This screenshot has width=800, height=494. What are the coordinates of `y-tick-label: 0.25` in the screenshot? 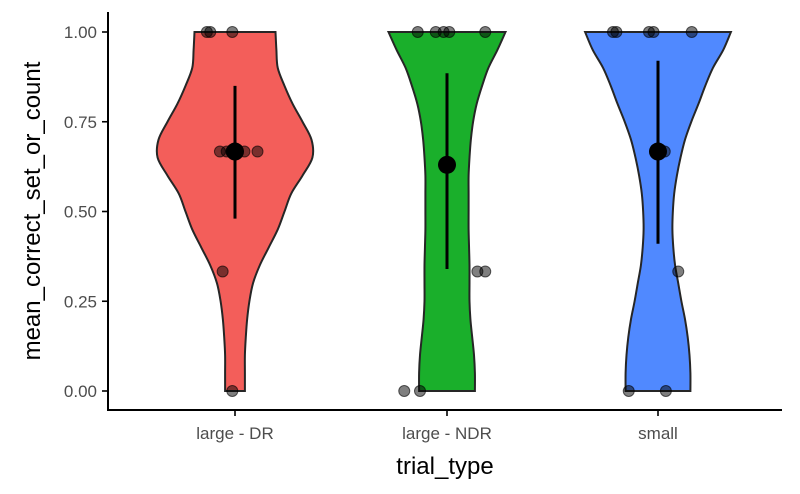 It's located at (80, 301).